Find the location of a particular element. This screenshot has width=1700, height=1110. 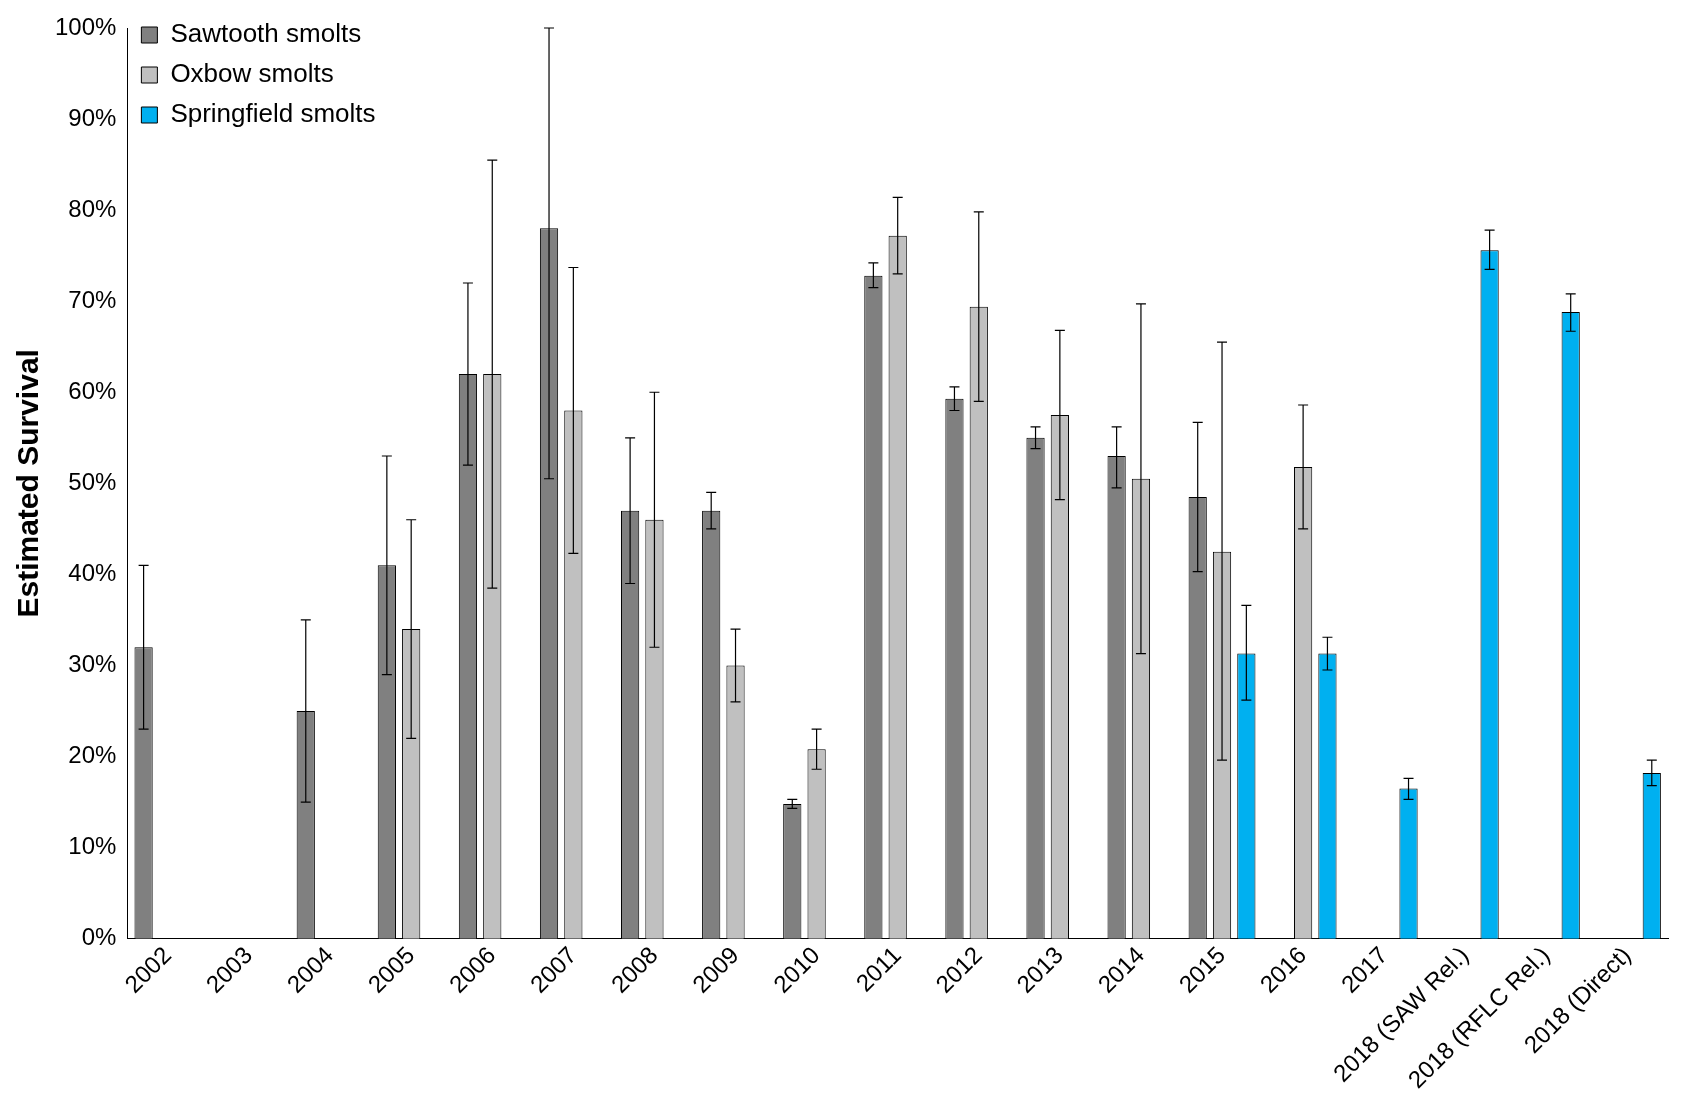

y-tick-label: 90% is located at coordinates (92, 117).